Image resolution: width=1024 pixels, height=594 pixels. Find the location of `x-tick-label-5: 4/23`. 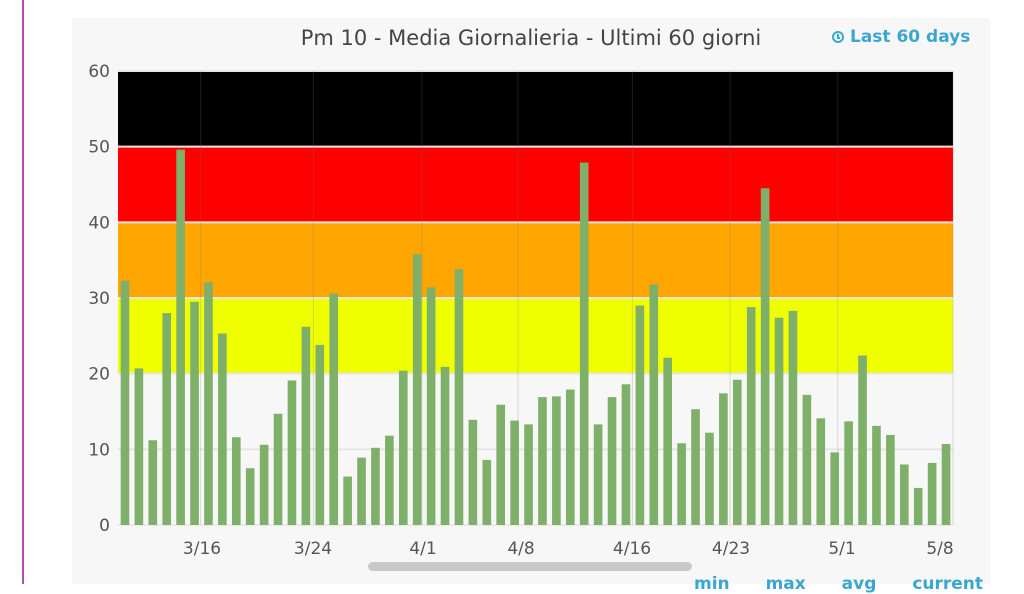

x-tick-label-5: 4/23 is located at coordinates (731, 549).